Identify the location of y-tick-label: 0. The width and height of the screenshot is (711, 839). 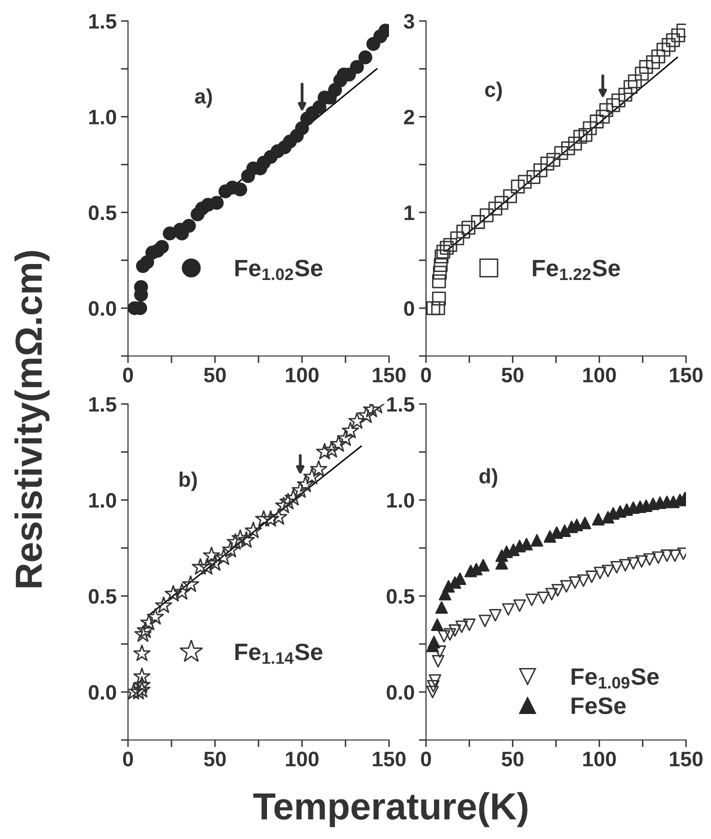
(409, 308).